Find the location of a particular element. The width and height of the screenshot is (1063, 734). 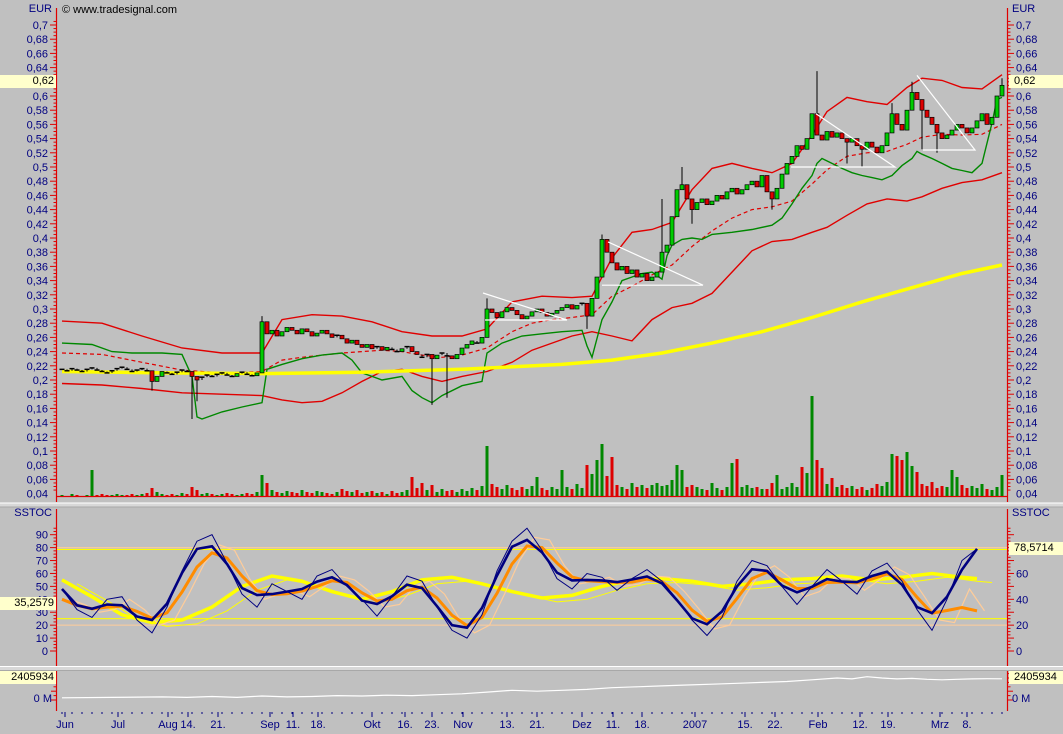

sstoc-highlight-right: 78,5714 is located at coordinates (1036, 548).